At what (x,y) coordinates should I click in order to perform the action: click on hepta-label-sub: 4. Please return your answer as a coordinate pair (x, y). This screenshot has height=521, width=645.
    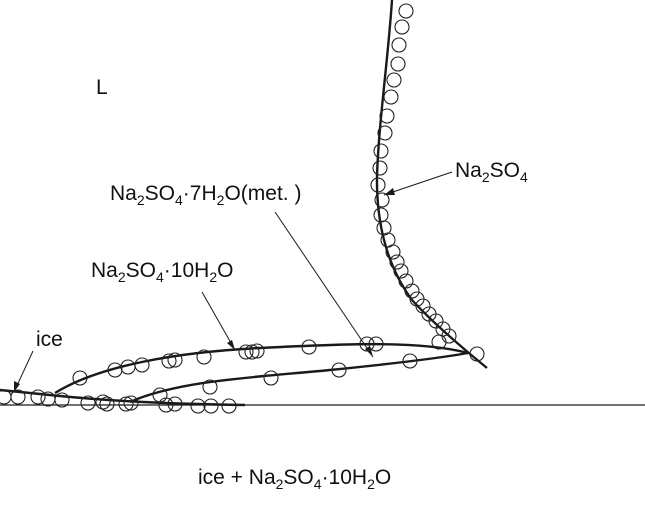
    Looking at the image, I should click on (179, 200).